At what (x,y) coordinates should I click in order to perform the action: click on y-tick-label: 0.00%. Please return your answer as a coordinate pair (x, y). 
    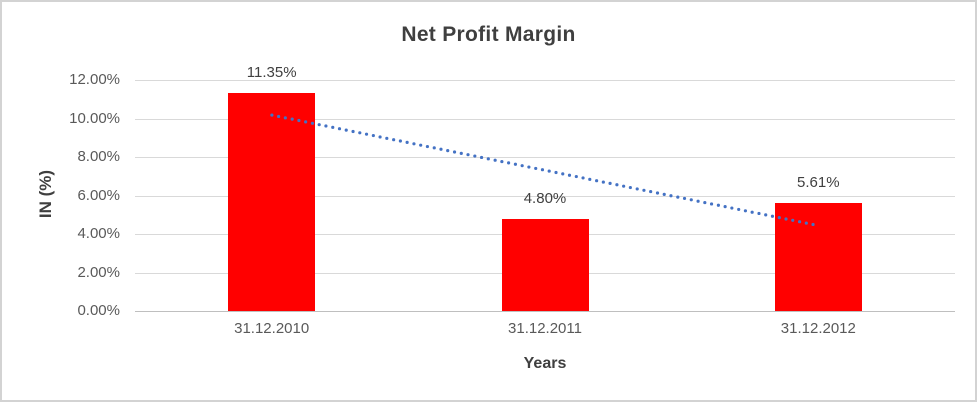
    Looking at the image, I should click on (98, 310).